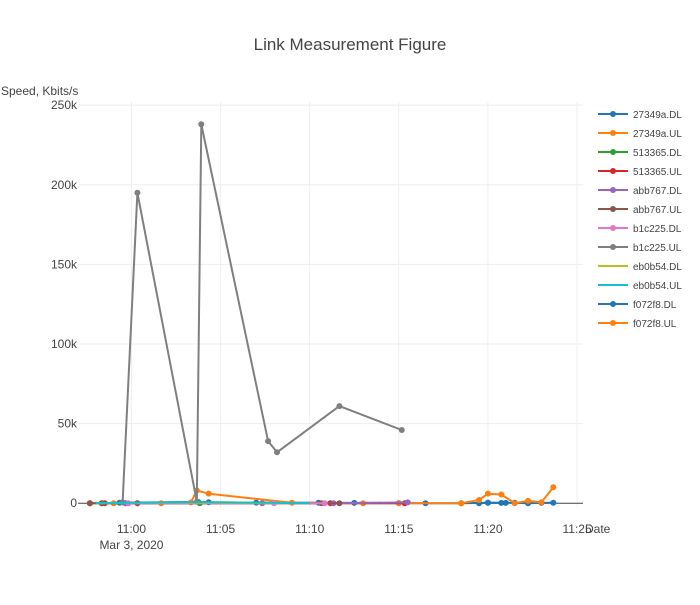 This screenshot has width=700, height=605. I want to click on legend-item: b1c225.DL, so click(640, 229).